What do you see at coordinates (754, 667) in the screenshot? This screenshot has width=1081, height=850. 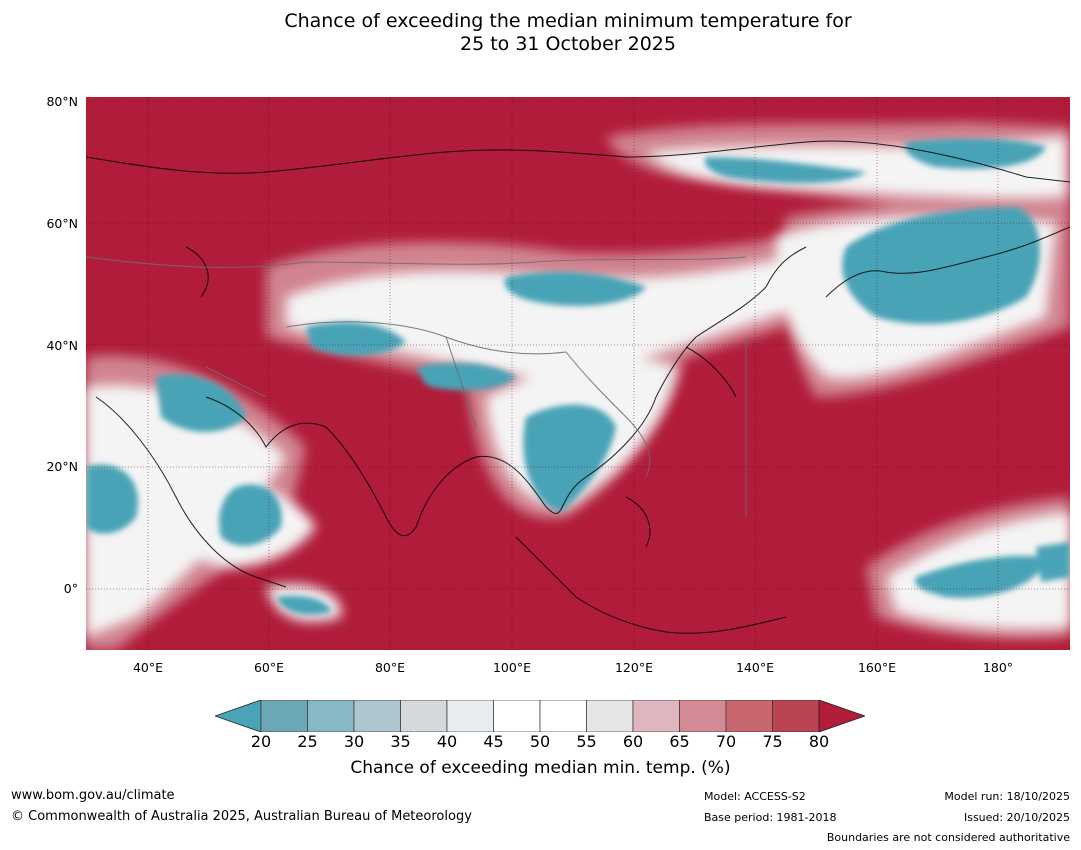 I see `lon-label-140e: 140°E` at bounding box center [754, 667].